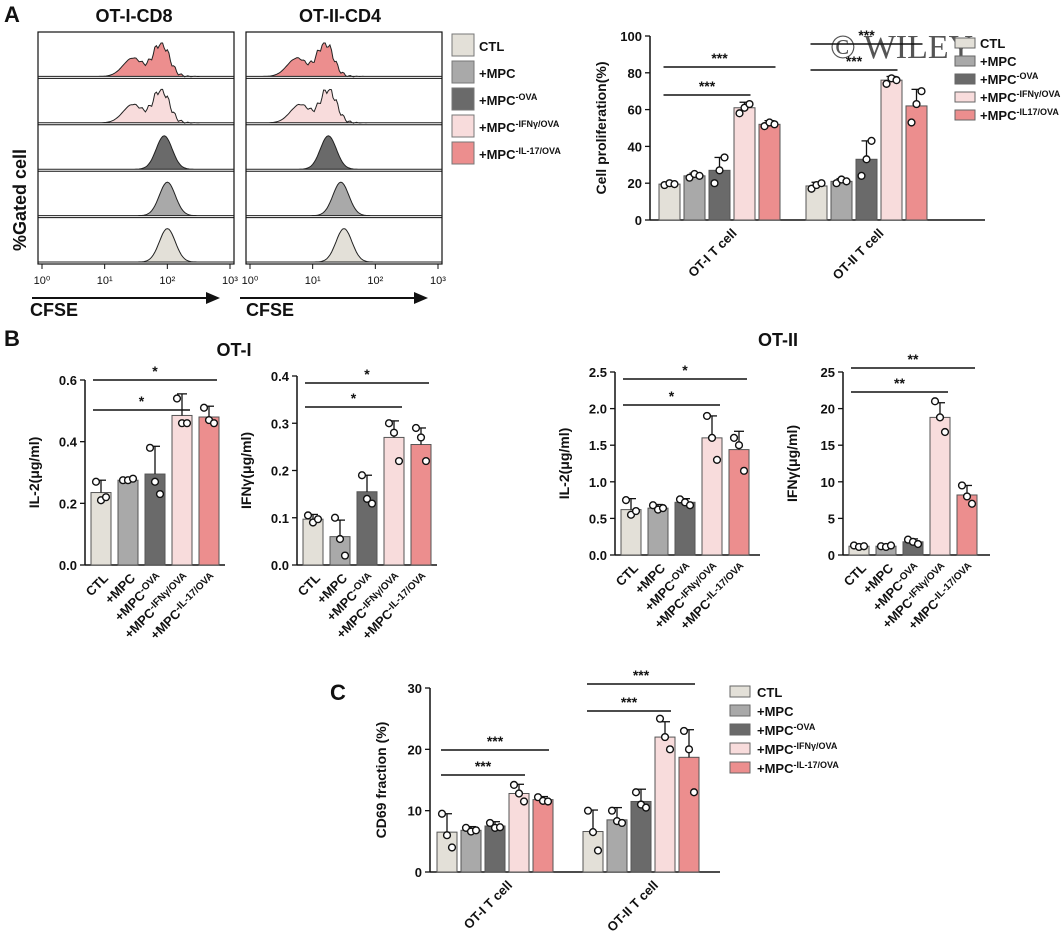  Describe the element at coordinates (375, 281) in the screenshot. I see `histogram-xtick-label: 10²` at that location.